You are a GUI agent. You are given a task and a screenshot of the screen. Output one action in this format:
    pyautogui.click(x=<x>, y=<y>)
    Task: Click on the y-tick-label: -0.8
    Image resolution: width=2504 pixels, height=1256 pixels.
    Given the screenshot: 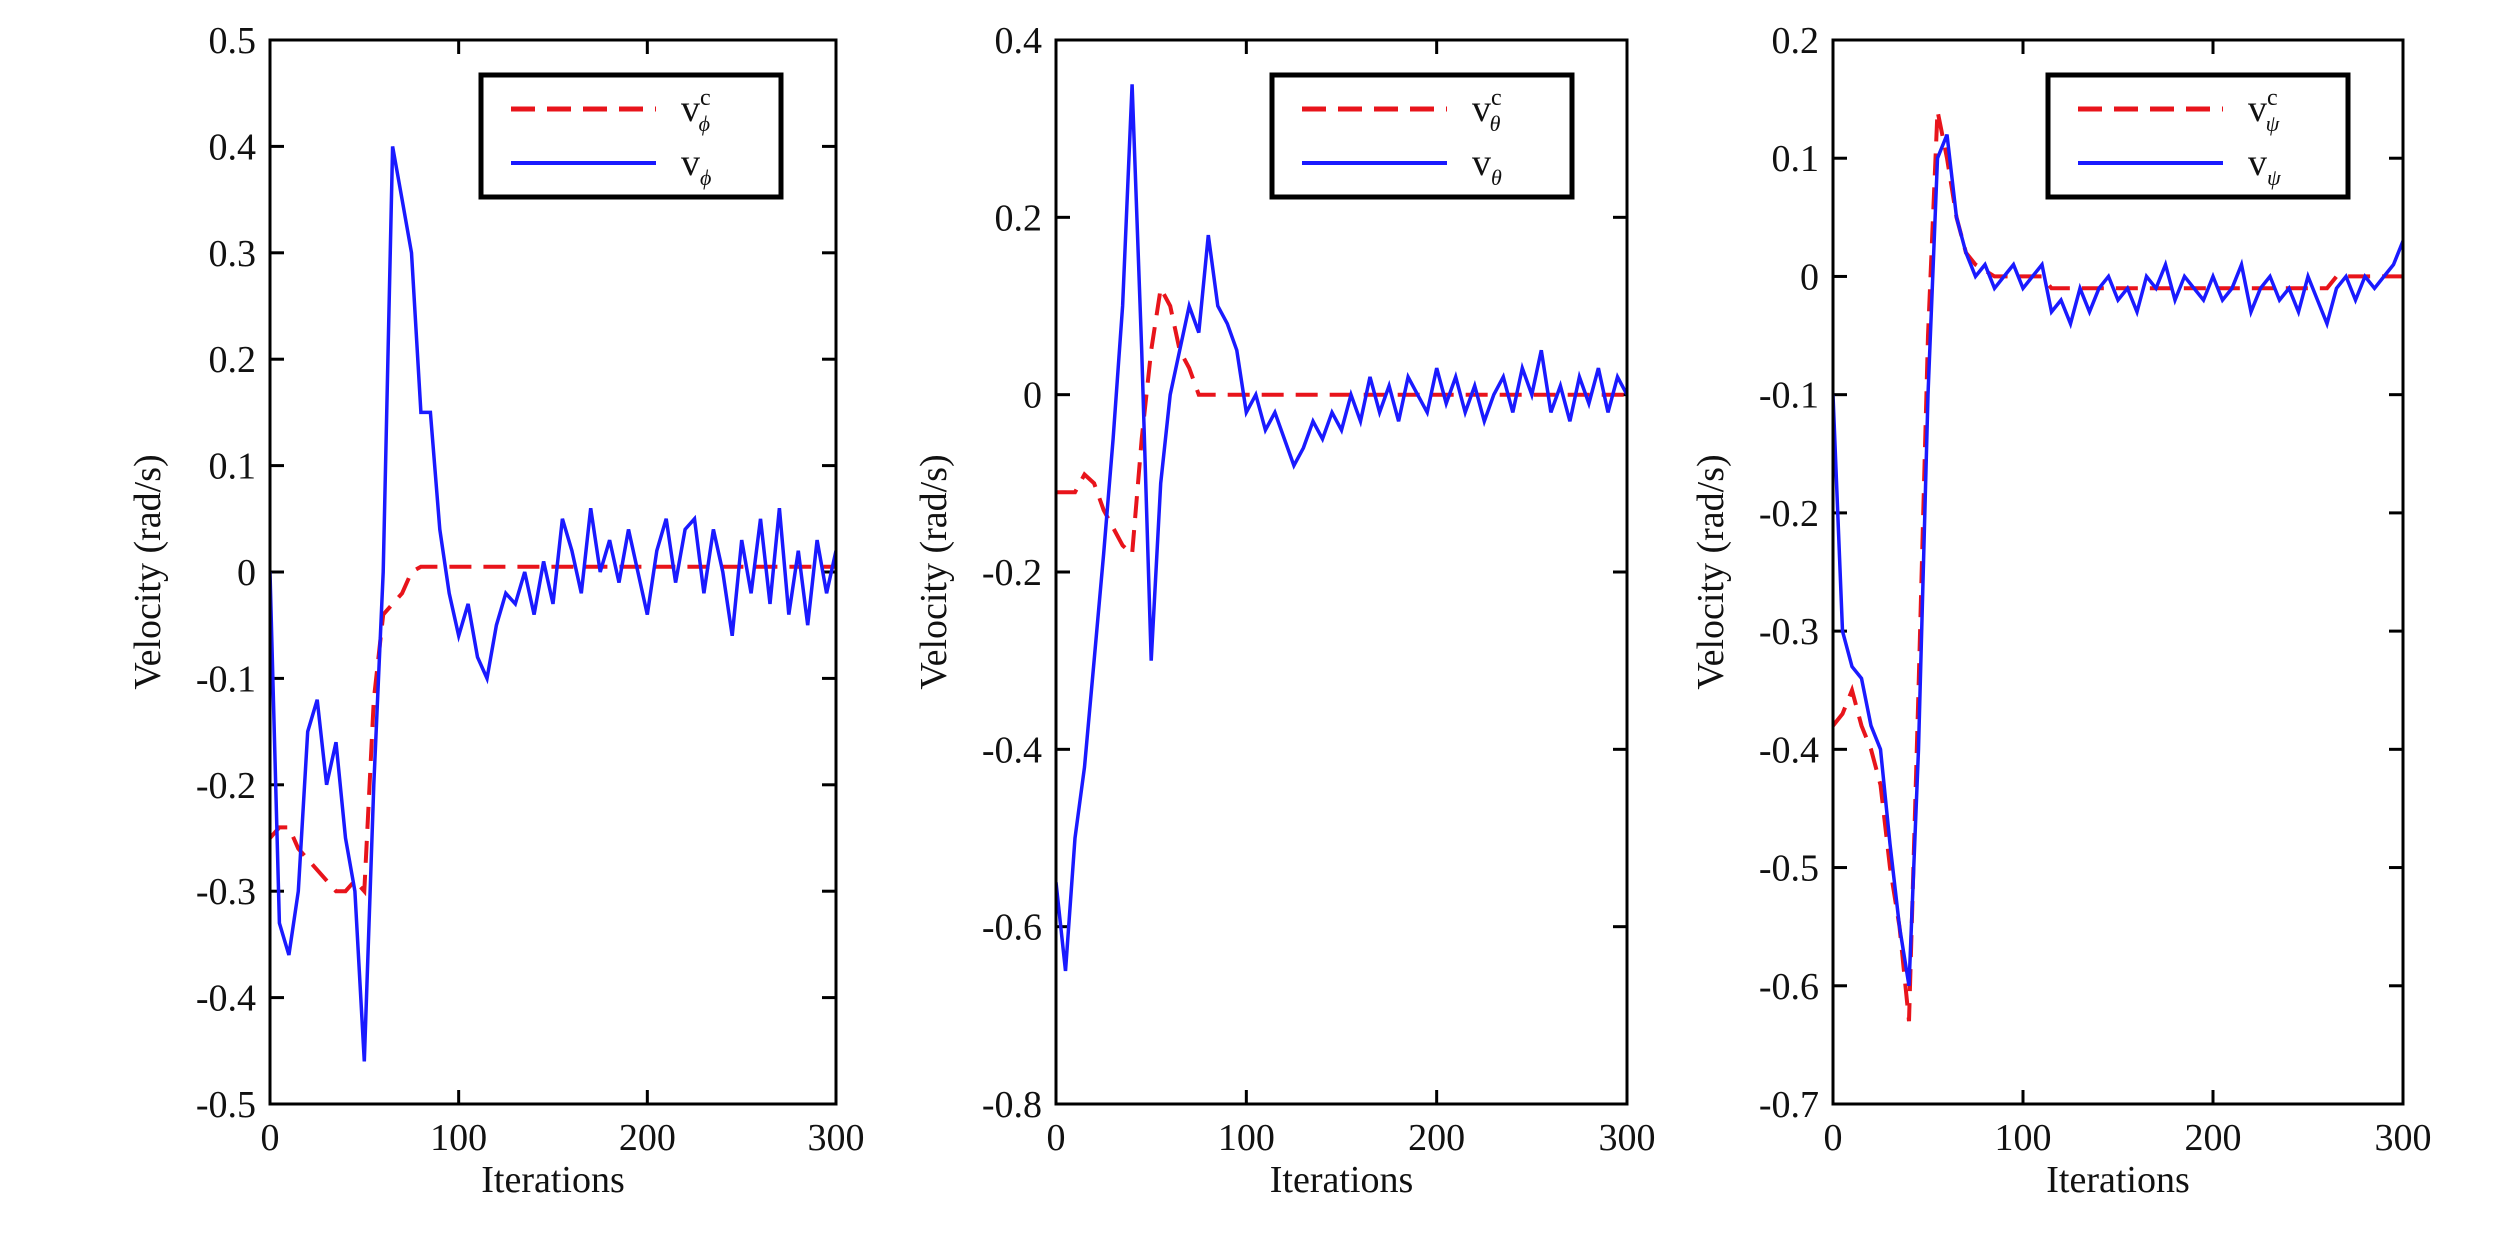 What is the action you would take?
    pyautogui.click(x=1012, y=1105)
    